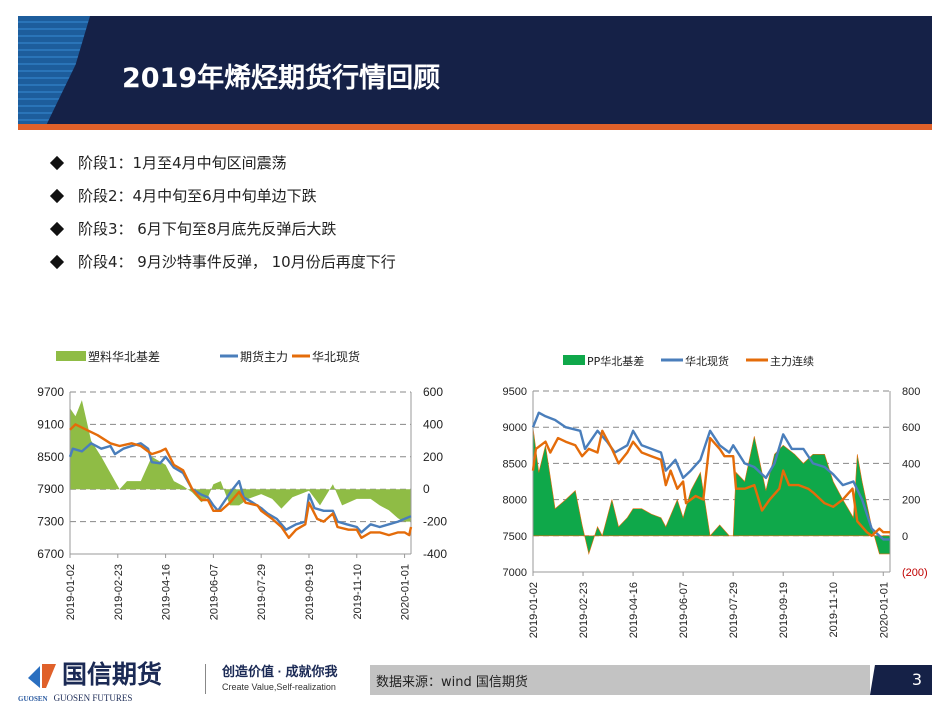 This screenshot has height=713, width=950. Describe the element at coordinates (50, 489) in the screenshot. I see `y-tick-label: 7900` at that location.